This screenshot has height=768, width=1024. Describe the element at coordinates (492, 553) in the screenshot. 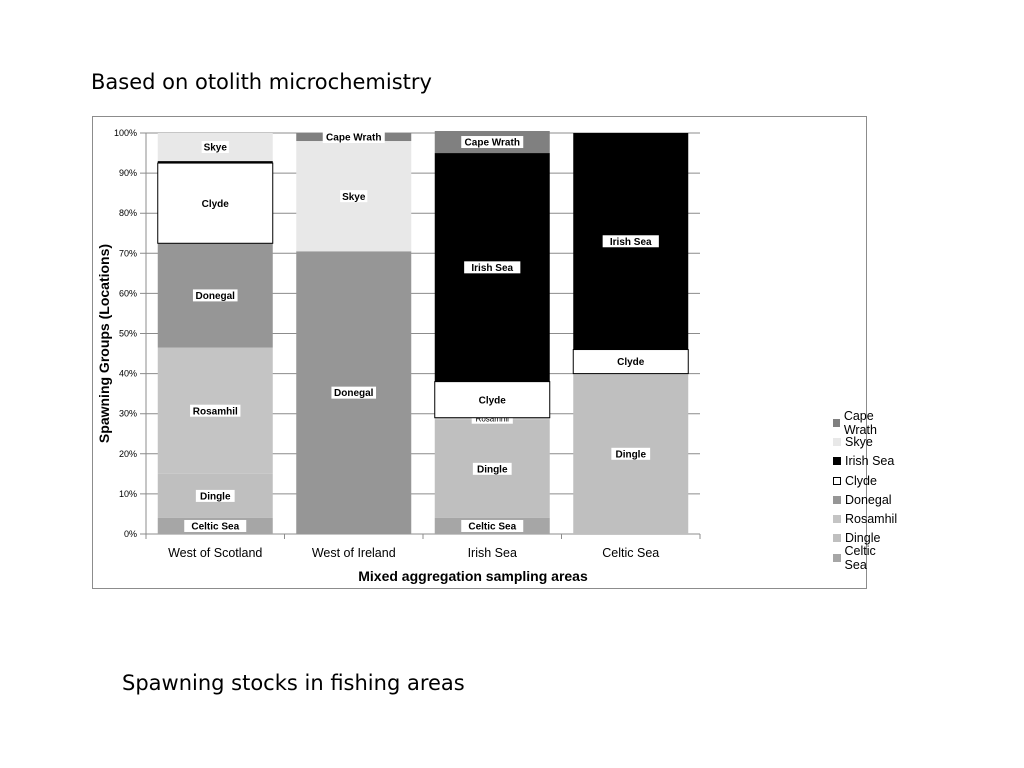

I see `x-tick-label: Irish Sea` at that location.